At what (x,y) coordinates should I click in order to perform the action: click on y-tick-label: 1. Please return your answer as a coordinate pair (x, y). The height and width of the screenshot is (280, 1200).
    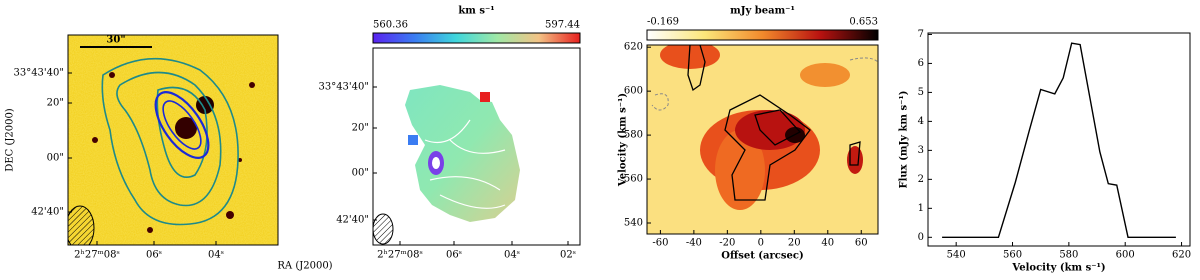
    Looking at the image, I should click on (921, 208).